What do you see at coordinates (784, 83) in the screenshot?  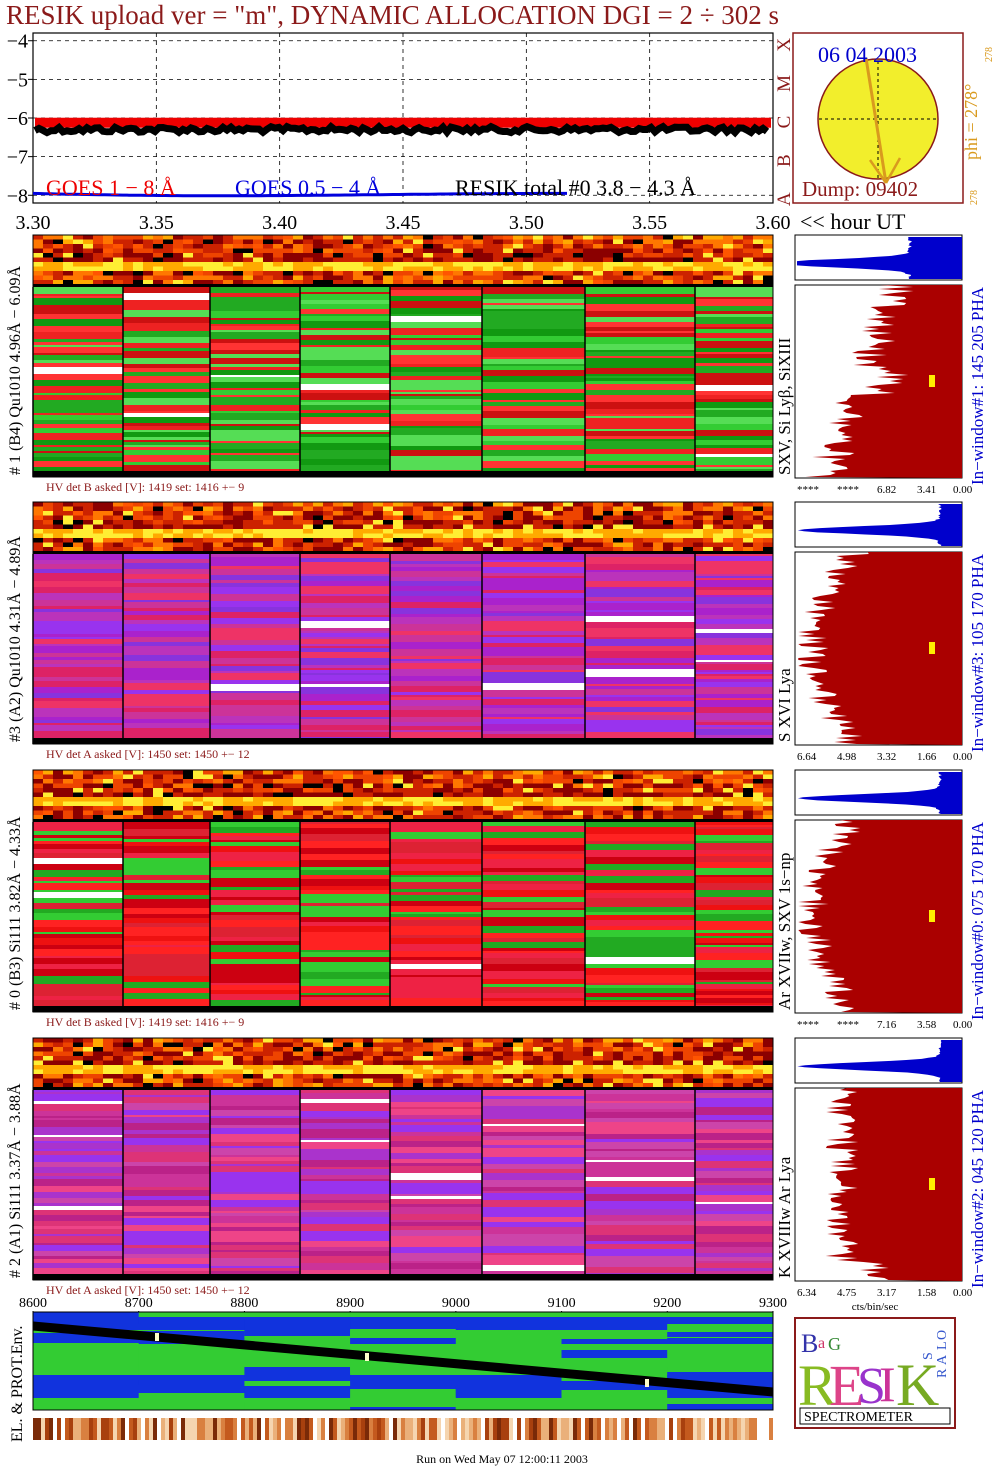 I see `goes-class-M: M` at bounding box center [784, 83].